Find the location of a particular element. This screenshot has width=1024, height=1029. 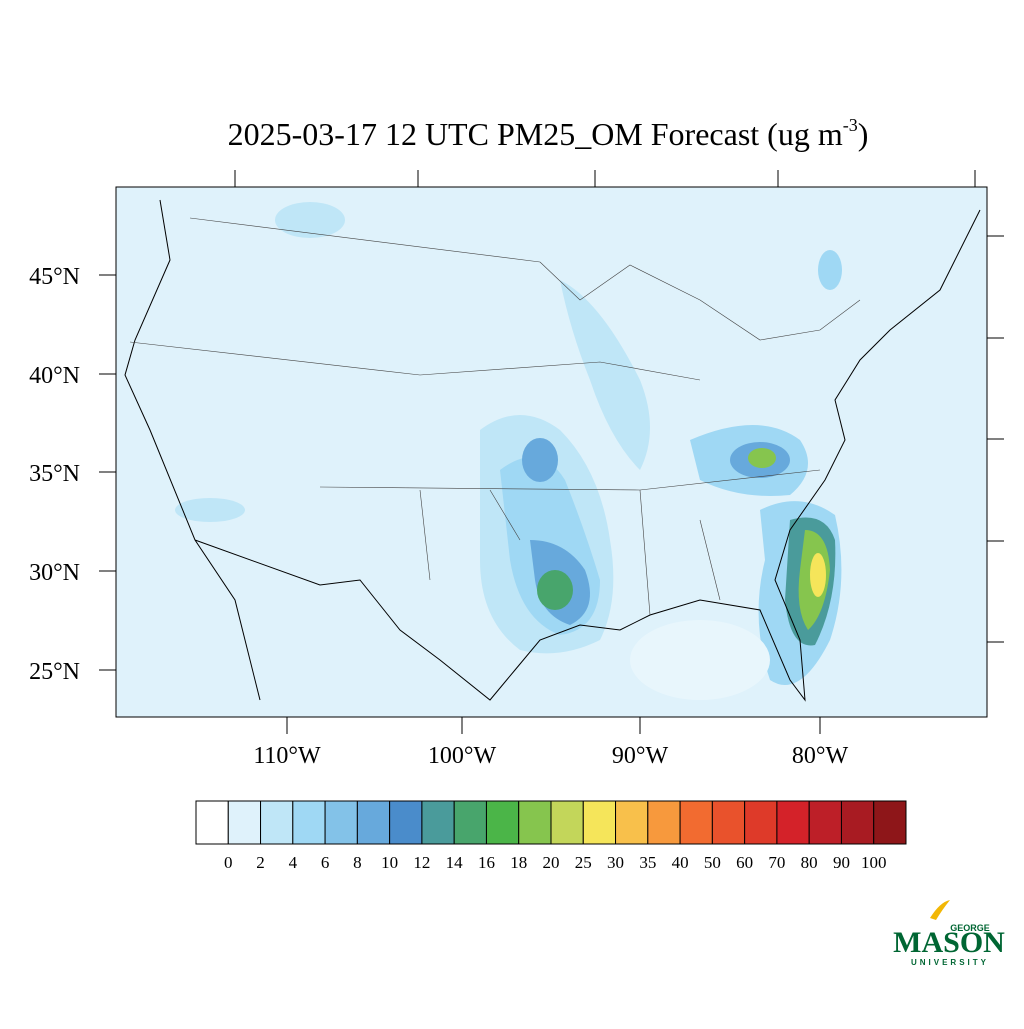

title-close: ) is located at coordinates (863, 134).